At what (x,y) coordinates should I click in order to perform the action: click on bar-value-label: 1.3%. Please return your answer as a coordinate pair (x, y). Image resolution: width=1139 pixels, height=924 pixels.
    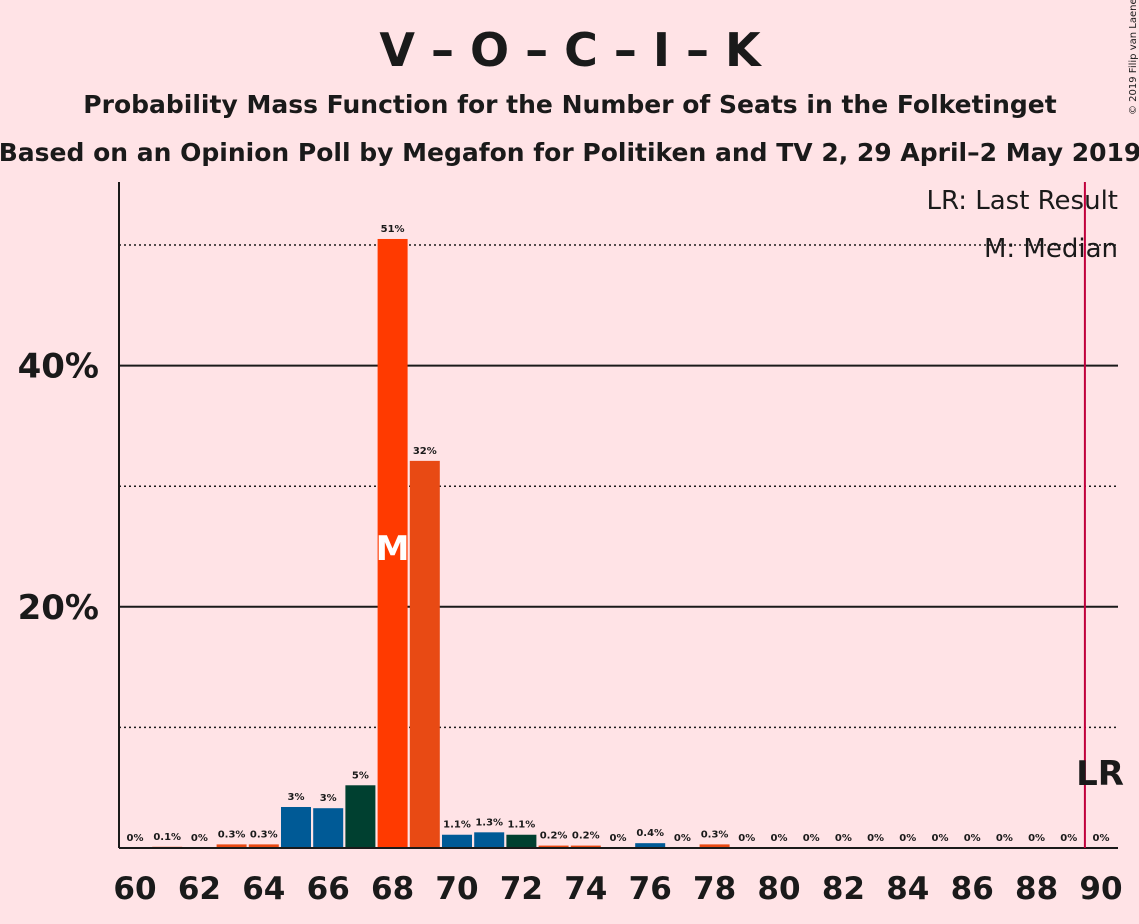
    Looking at the image, I should click on (489, 822).